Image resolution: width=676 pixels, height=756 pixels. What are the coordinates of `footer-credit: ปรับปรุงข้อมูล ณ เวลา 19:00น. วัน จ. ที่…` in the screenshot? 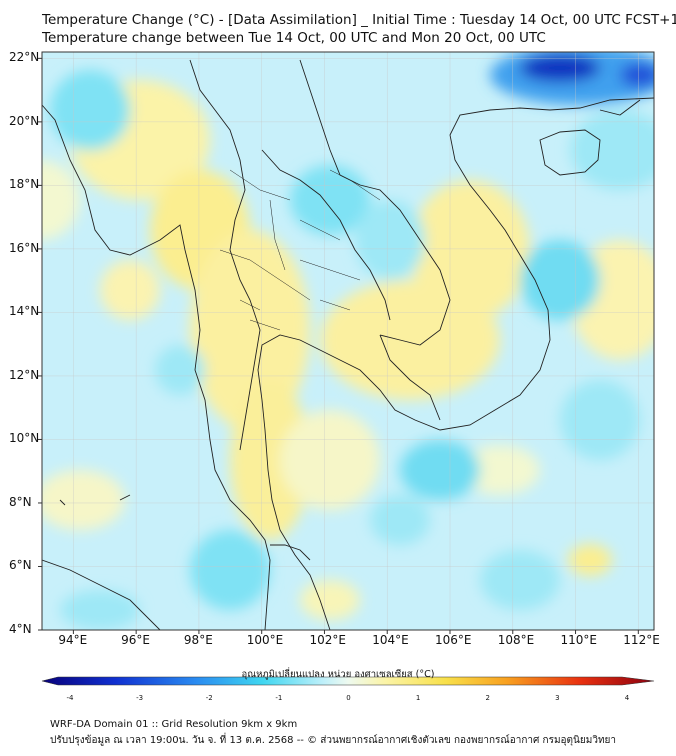 It's located at (333, 740).